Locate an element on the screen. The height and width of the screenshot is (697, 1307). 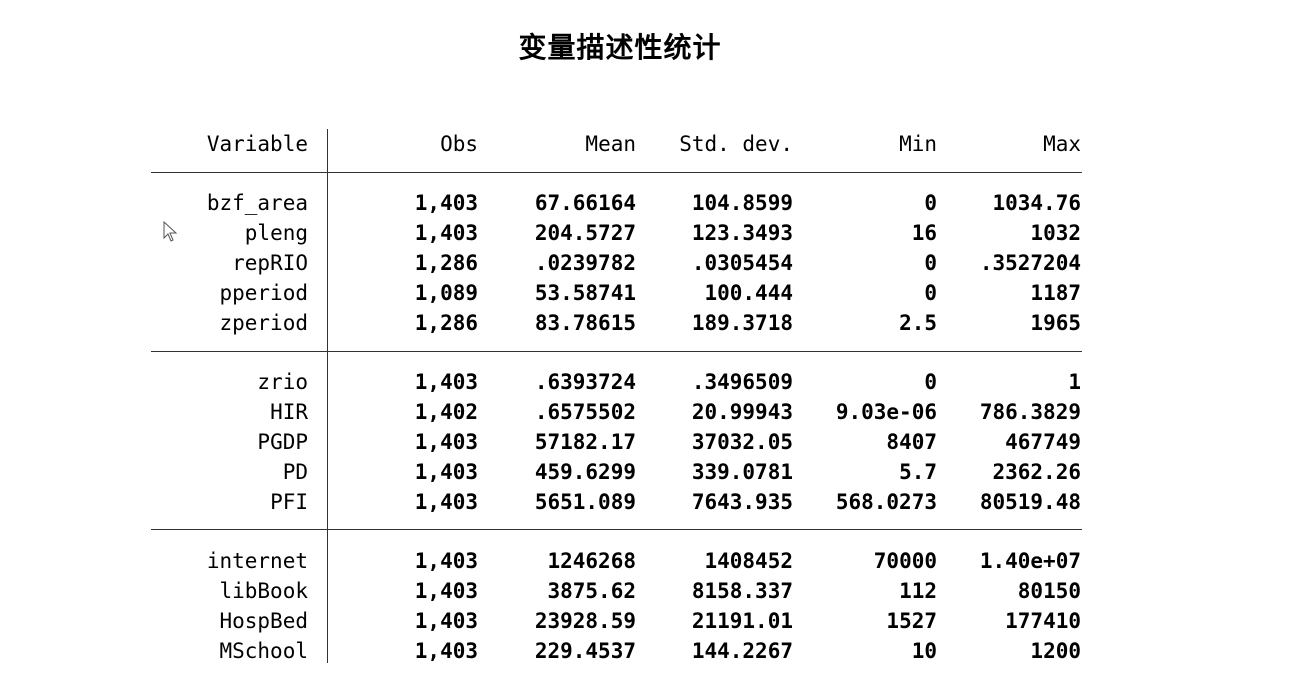
cell-variable: zperiod is located at coordinates (263, 323).